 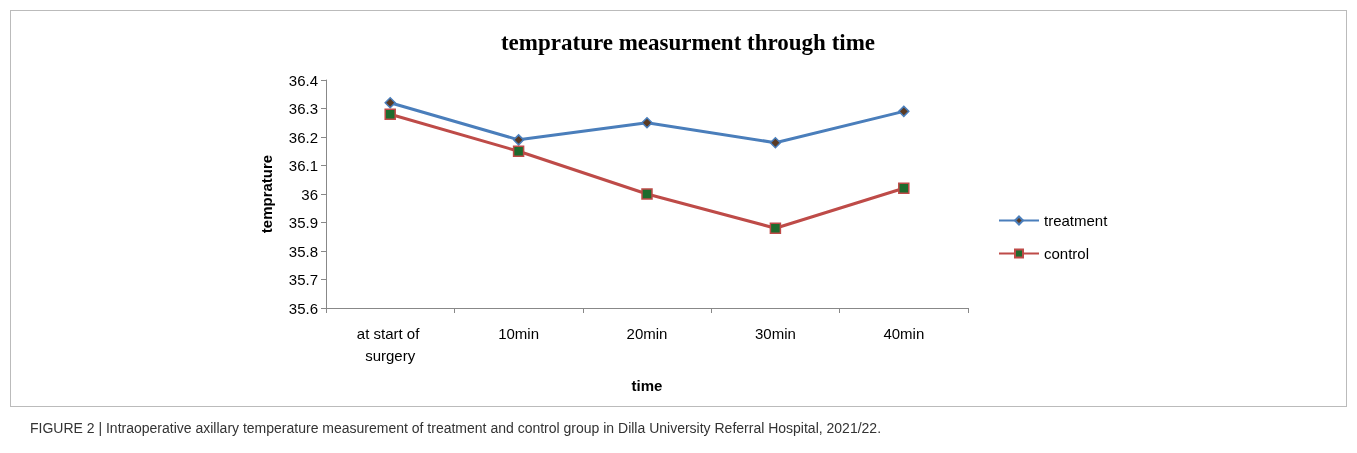 What do you see at coordinates (303, 279) in the screenshot?
I see `y-tick-label: 35.7` at bounding box center [303, 279].